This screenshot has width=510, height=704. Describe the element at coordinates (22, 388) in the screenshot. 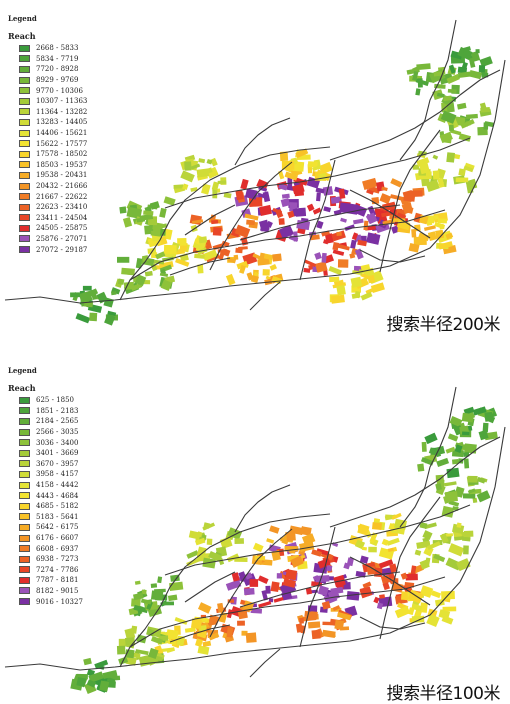

I see `legend-field-name: Reach` at that location.